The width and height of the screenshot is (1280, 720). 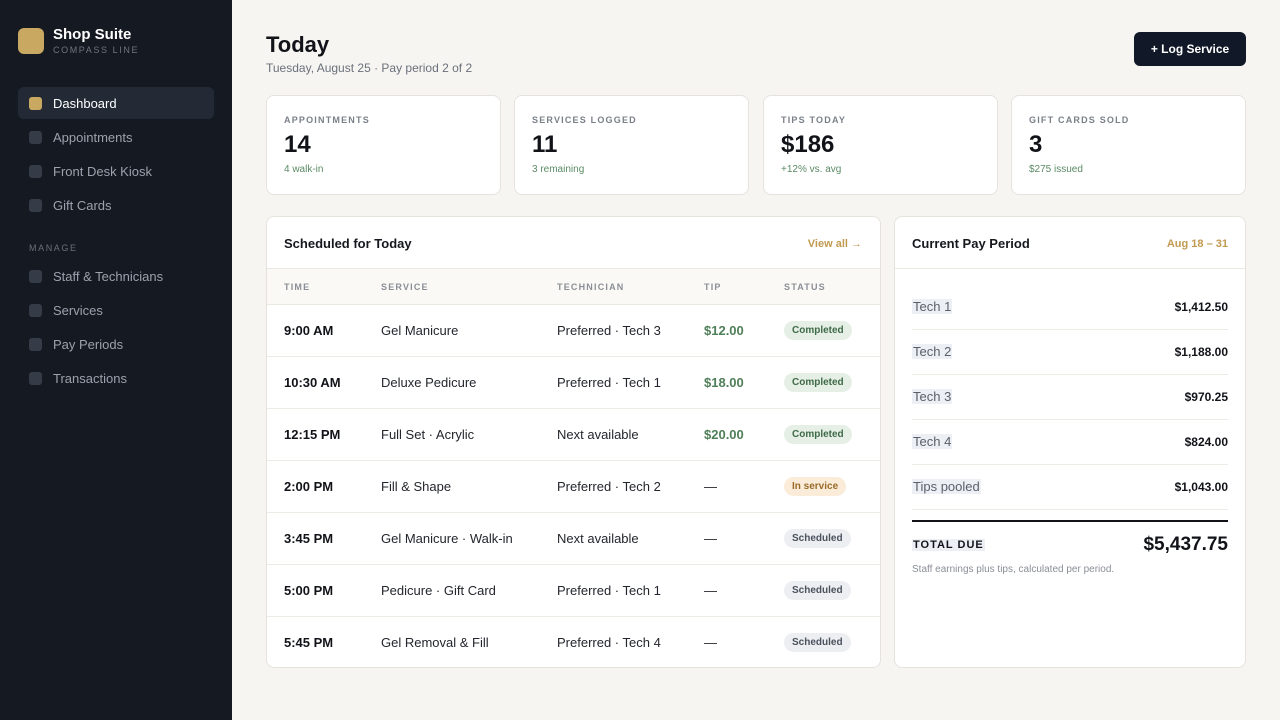 What do you see at coordinates (545, 144) in the screenshot?
I see `stat-value: 11` at bounding box center [545, 144].